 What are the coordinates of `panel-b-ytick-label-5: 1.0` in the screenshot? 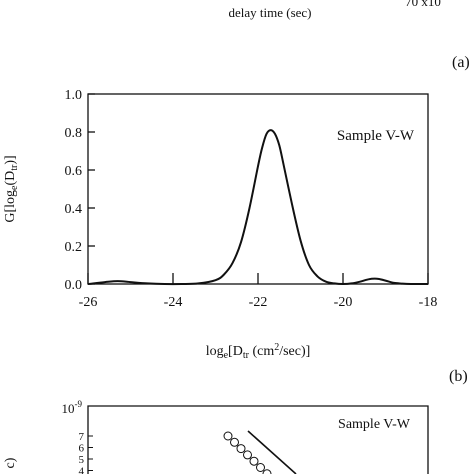 It's located at (74, 95).